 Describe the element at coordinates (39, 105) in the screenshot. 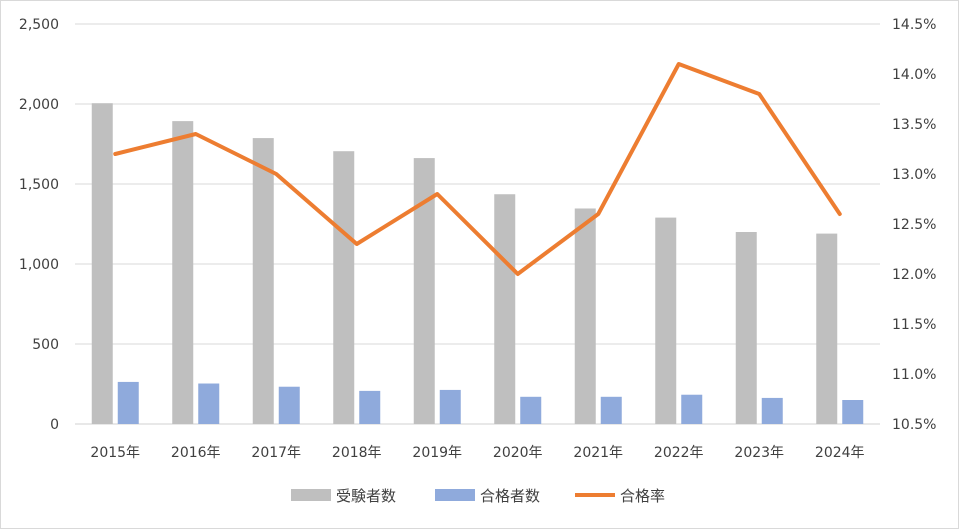

I see `left-axis-tick-label: 2,000` at that location.